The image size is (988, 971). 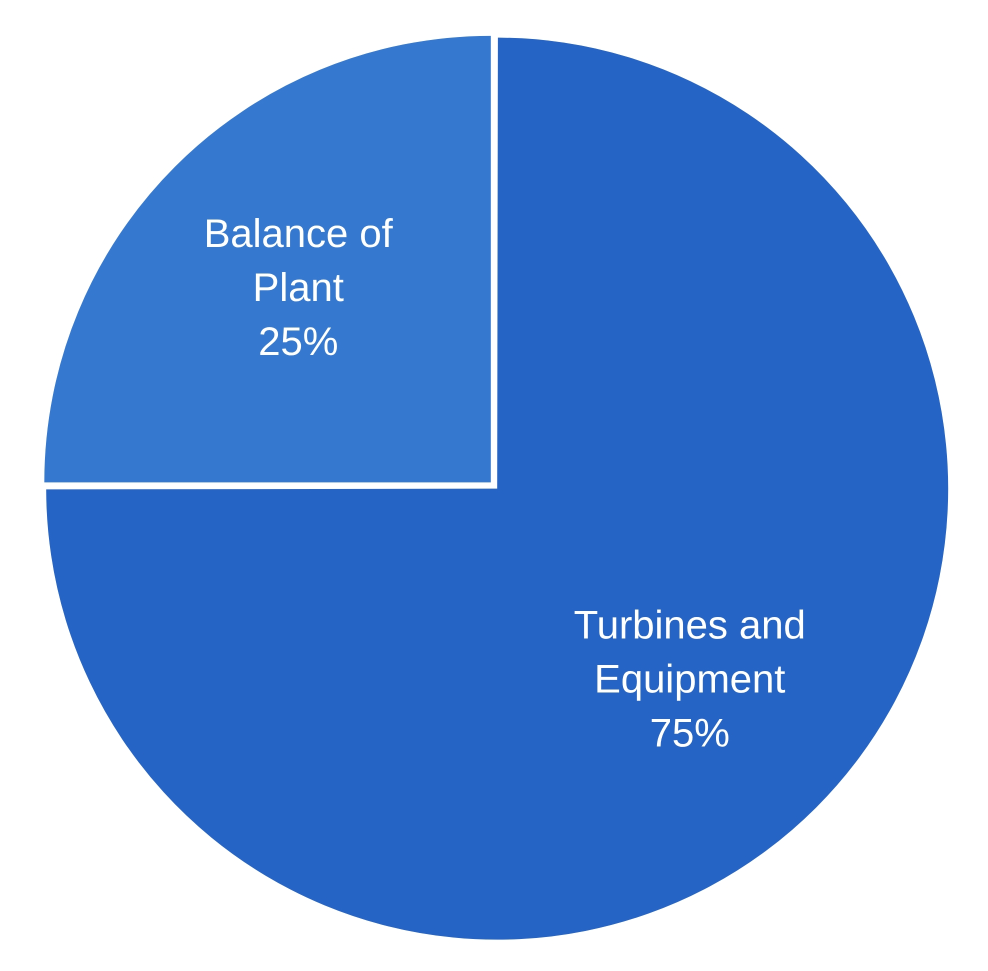 I want to click on slice-label: Balance of Plant, so click(x=299, y=261).